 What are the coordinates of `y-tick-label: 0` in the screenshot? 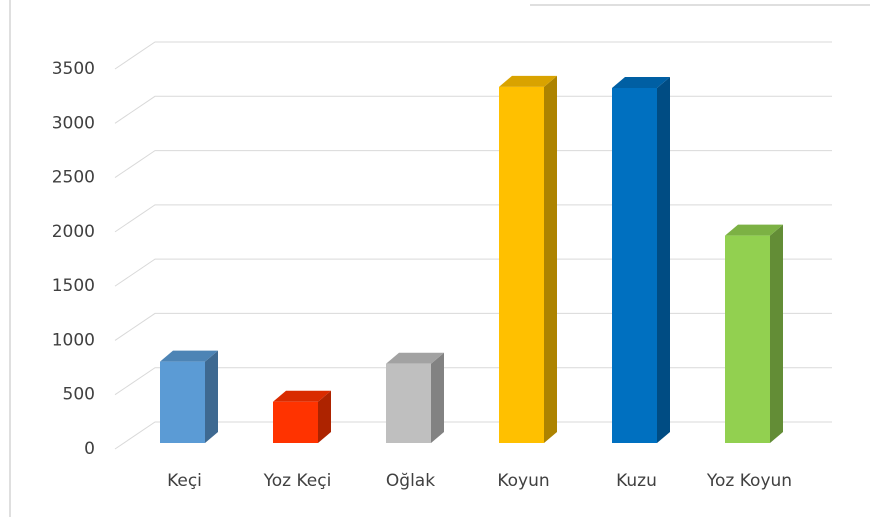 It's located at (89, 449).